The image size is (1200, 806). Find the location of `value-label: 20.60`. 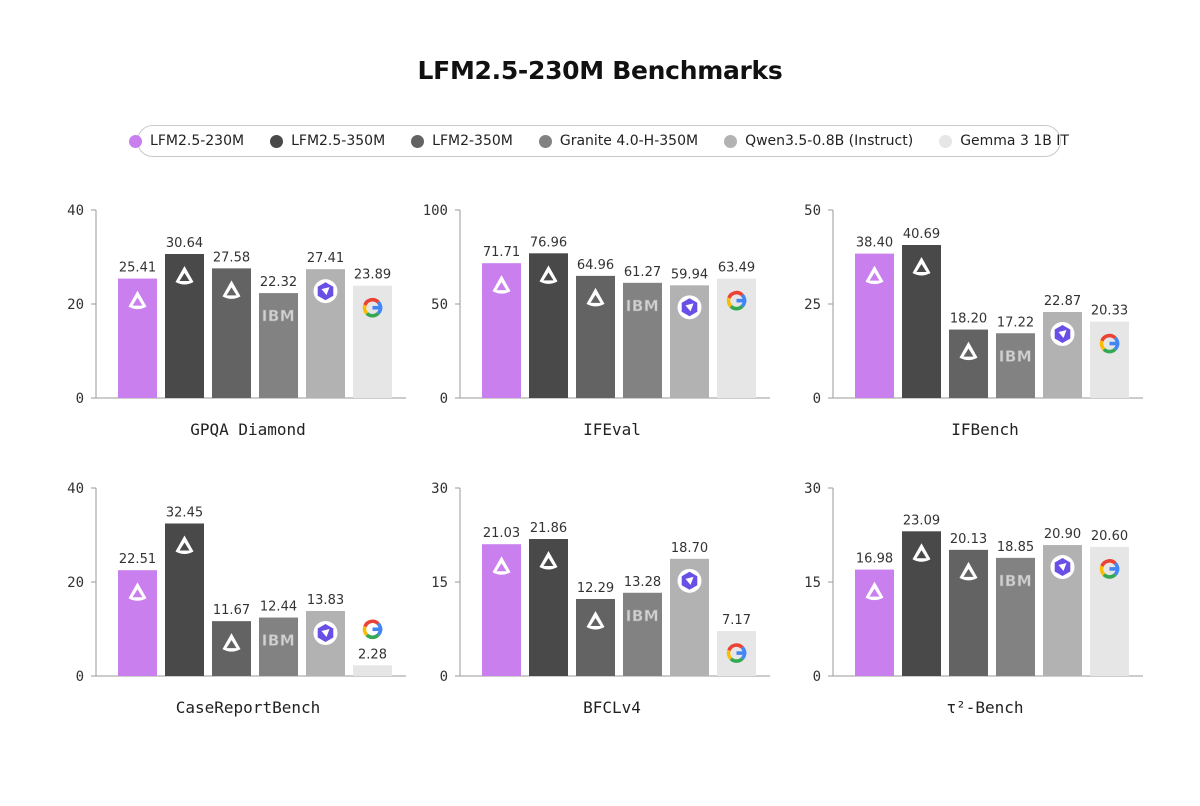

value-label: 20.60 is located at coordinates (1109, 536).